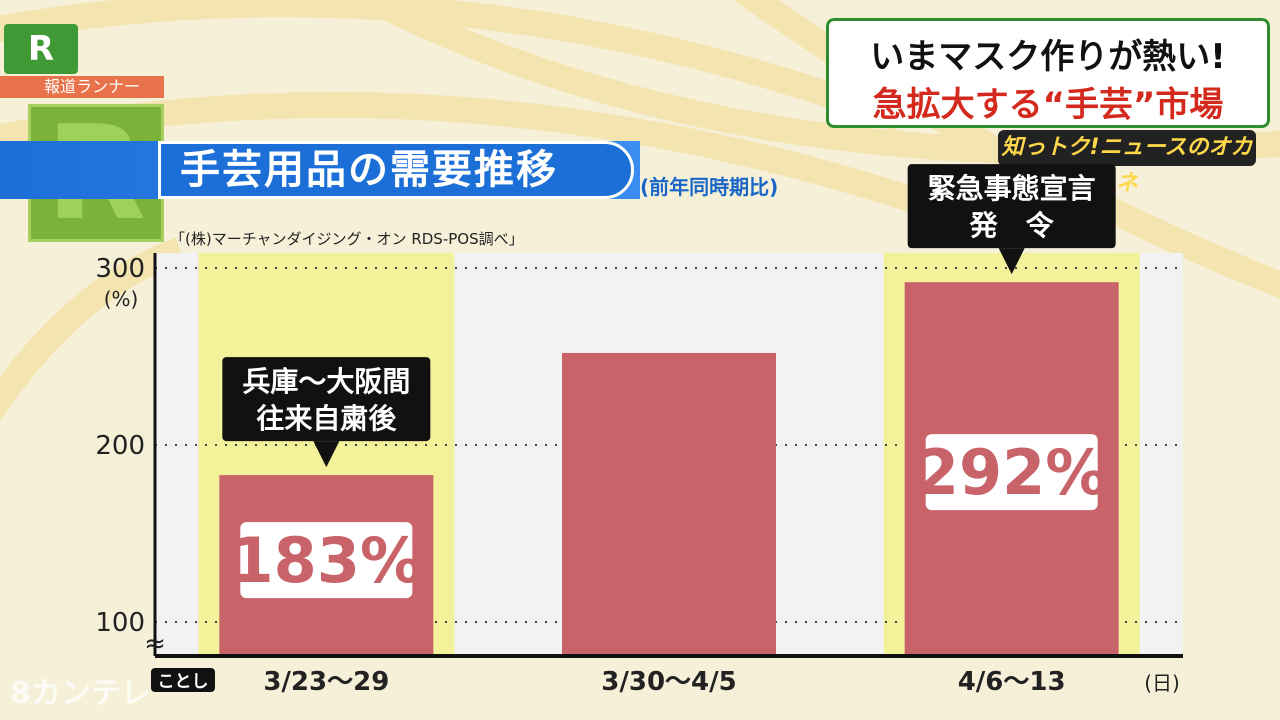 Image resolution: width=1280 pixels, height=720 pixels. What do you see at coordinates (80, 693) in the screenshot?
I see `broadcaster-watermark: 8カンテレ` at bounding box center [80, 693].